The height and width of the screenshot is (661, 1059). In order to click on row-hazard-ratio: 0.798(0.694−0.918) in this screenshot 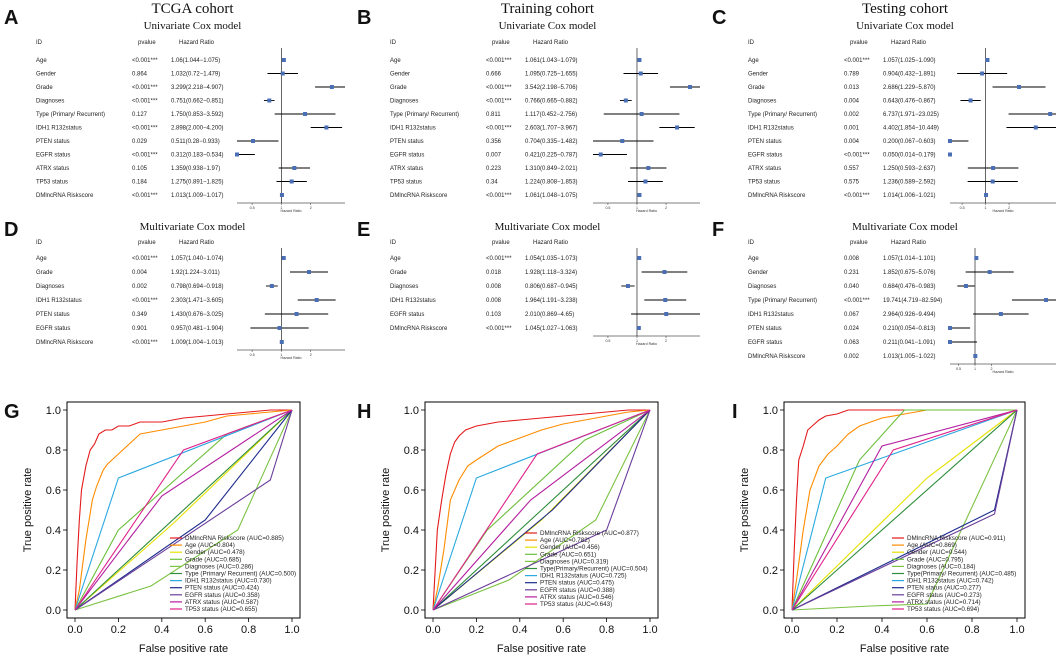, I will do `click(197, 287)`.